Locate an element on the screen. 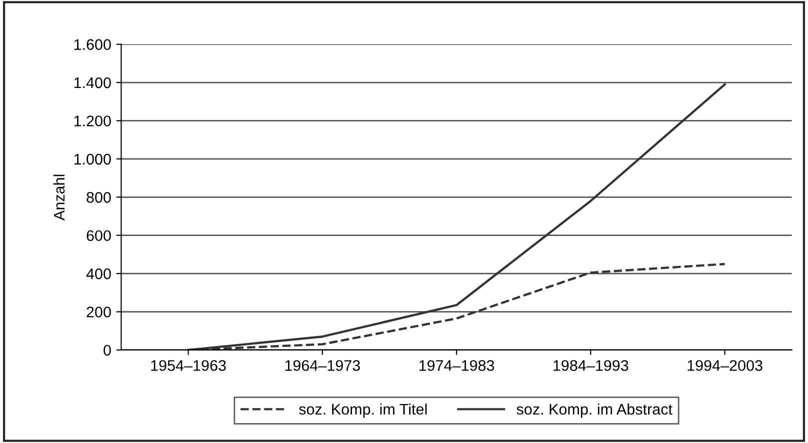 The height and width of the screenshot is (443, 808). legend-label: soz. Komp. im Abstract is located at coordinates (594, 410).